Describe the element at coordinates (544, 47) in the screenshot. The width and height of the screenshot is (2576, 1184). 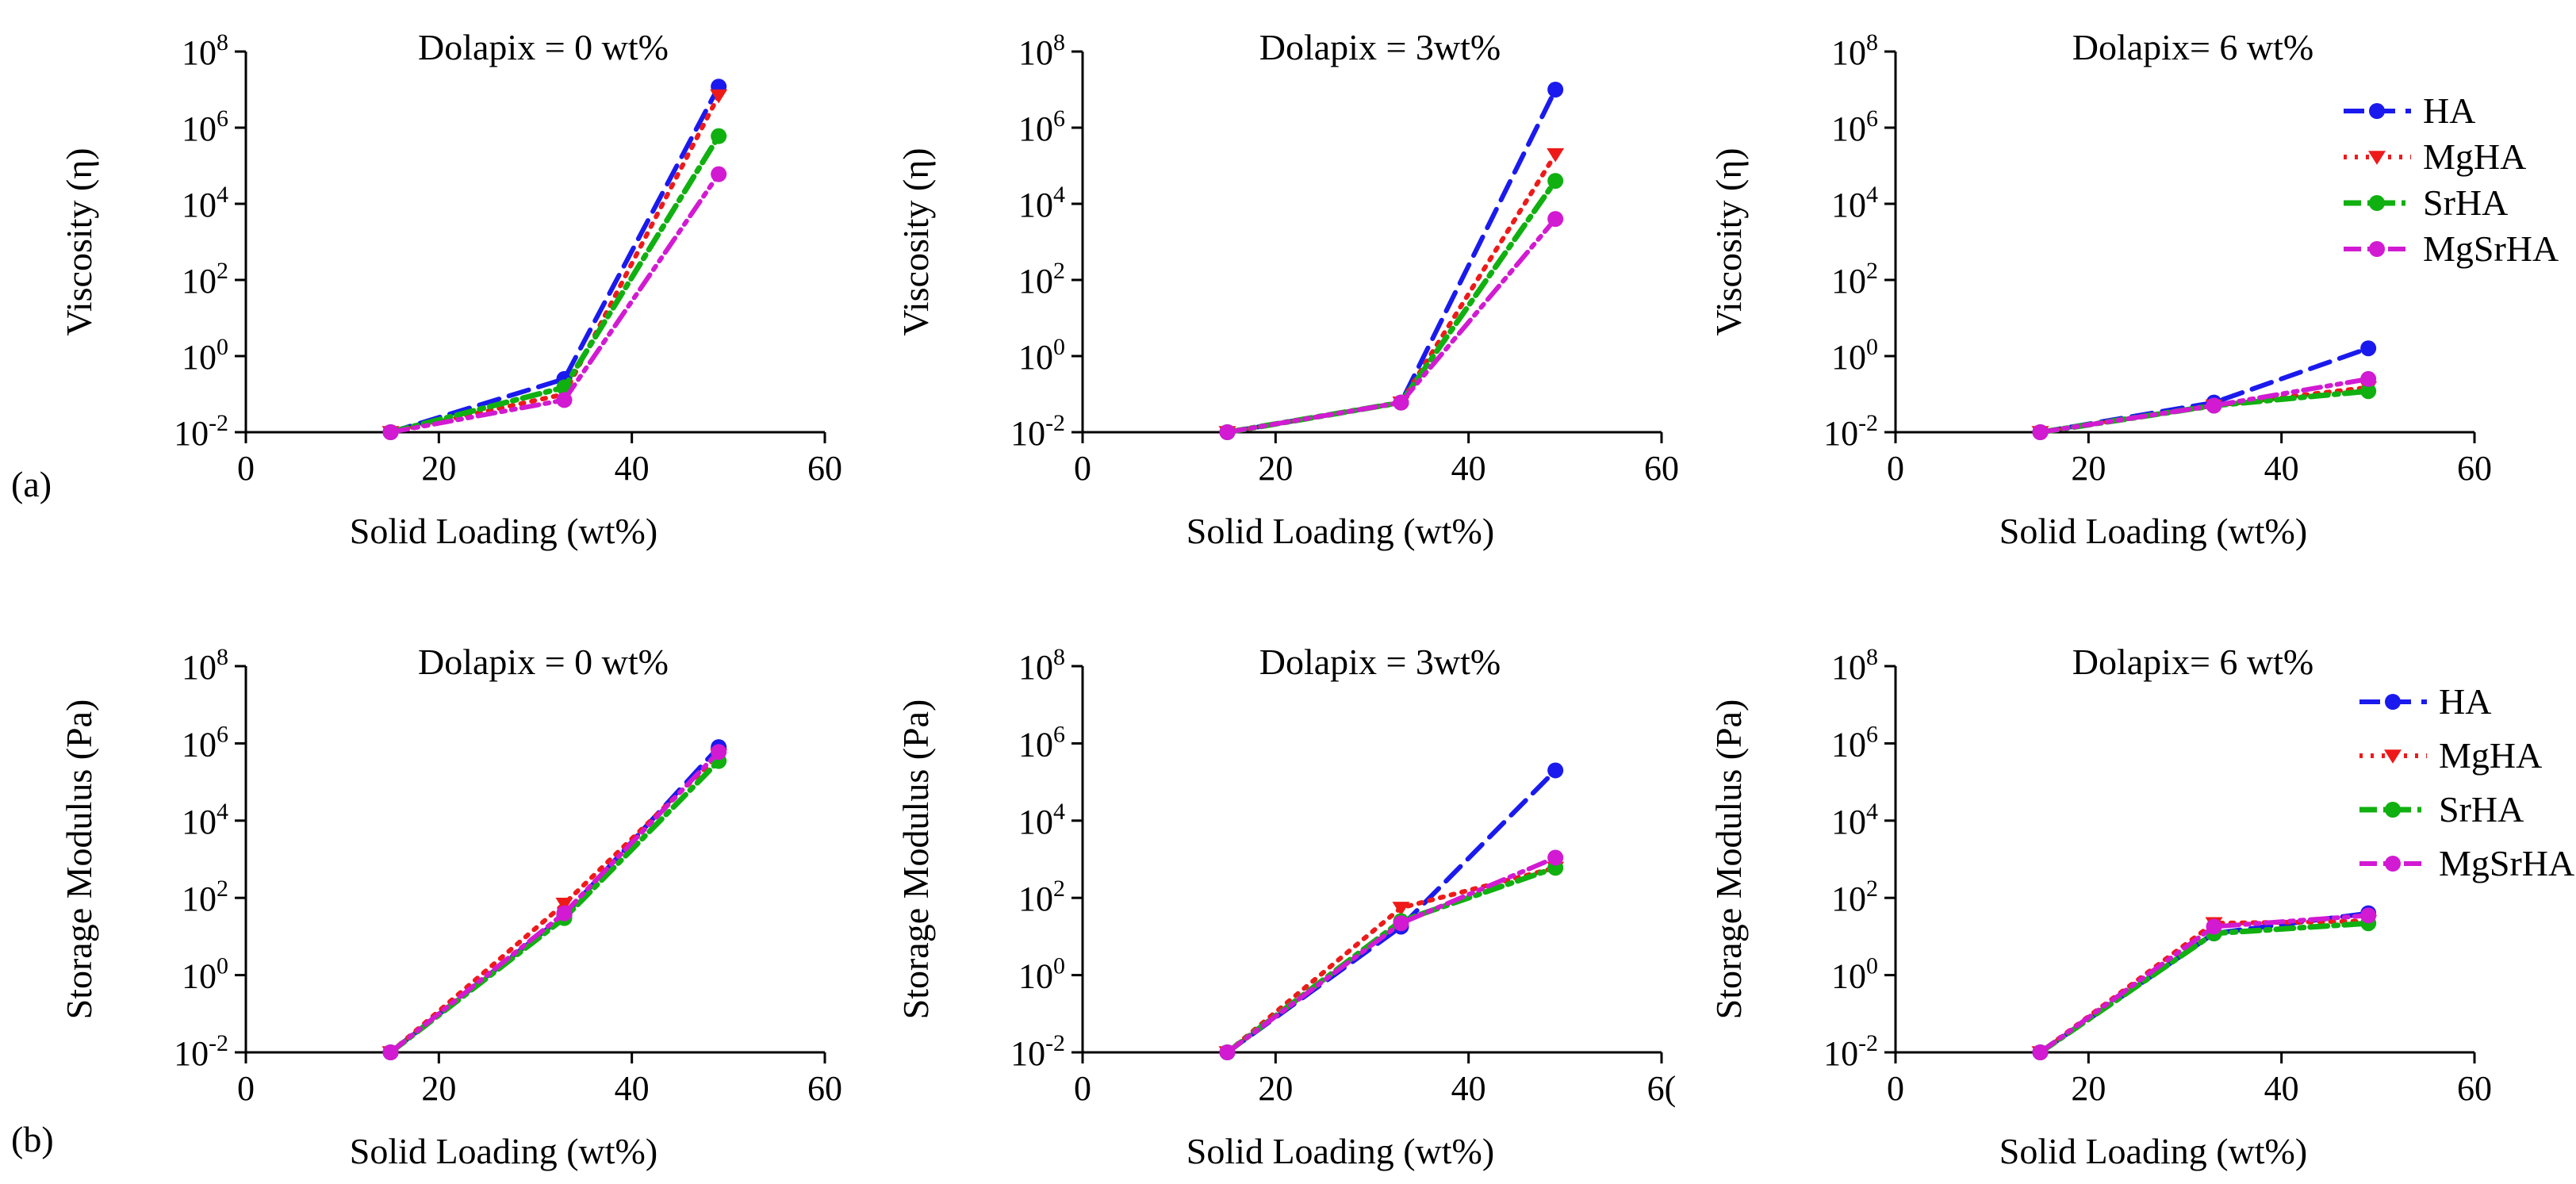
I see `chart-title: Dolapix = 0 wt%` at that location.